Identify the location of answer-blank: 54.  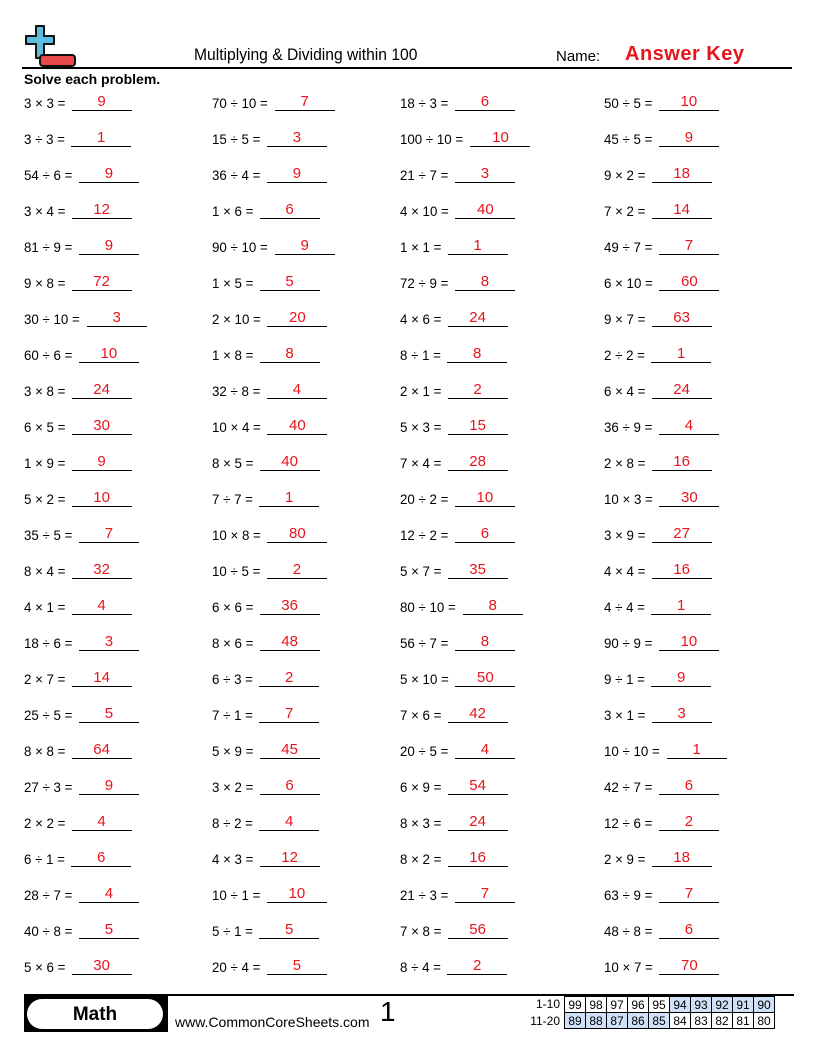
(477, 786).